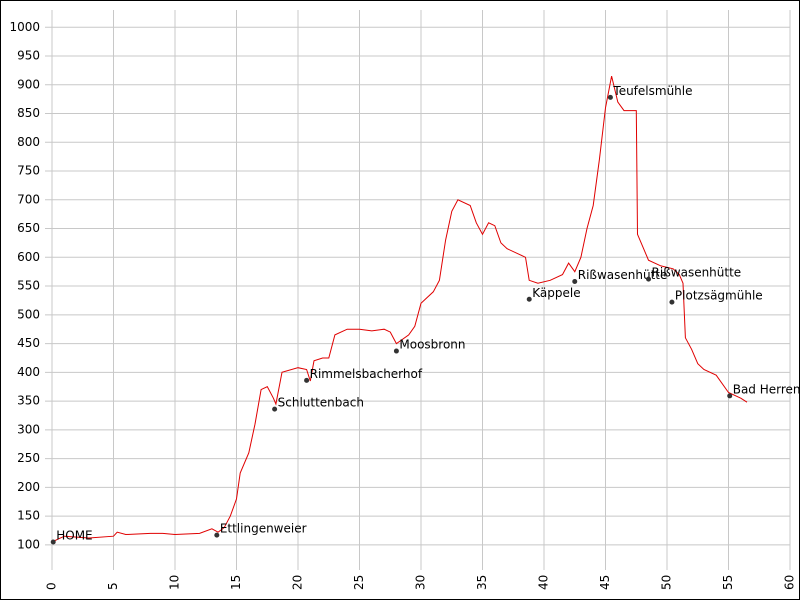  Describe the element at coordinates (605, 582) in the screenshot. I see `x-tick-label: 45` at that location.